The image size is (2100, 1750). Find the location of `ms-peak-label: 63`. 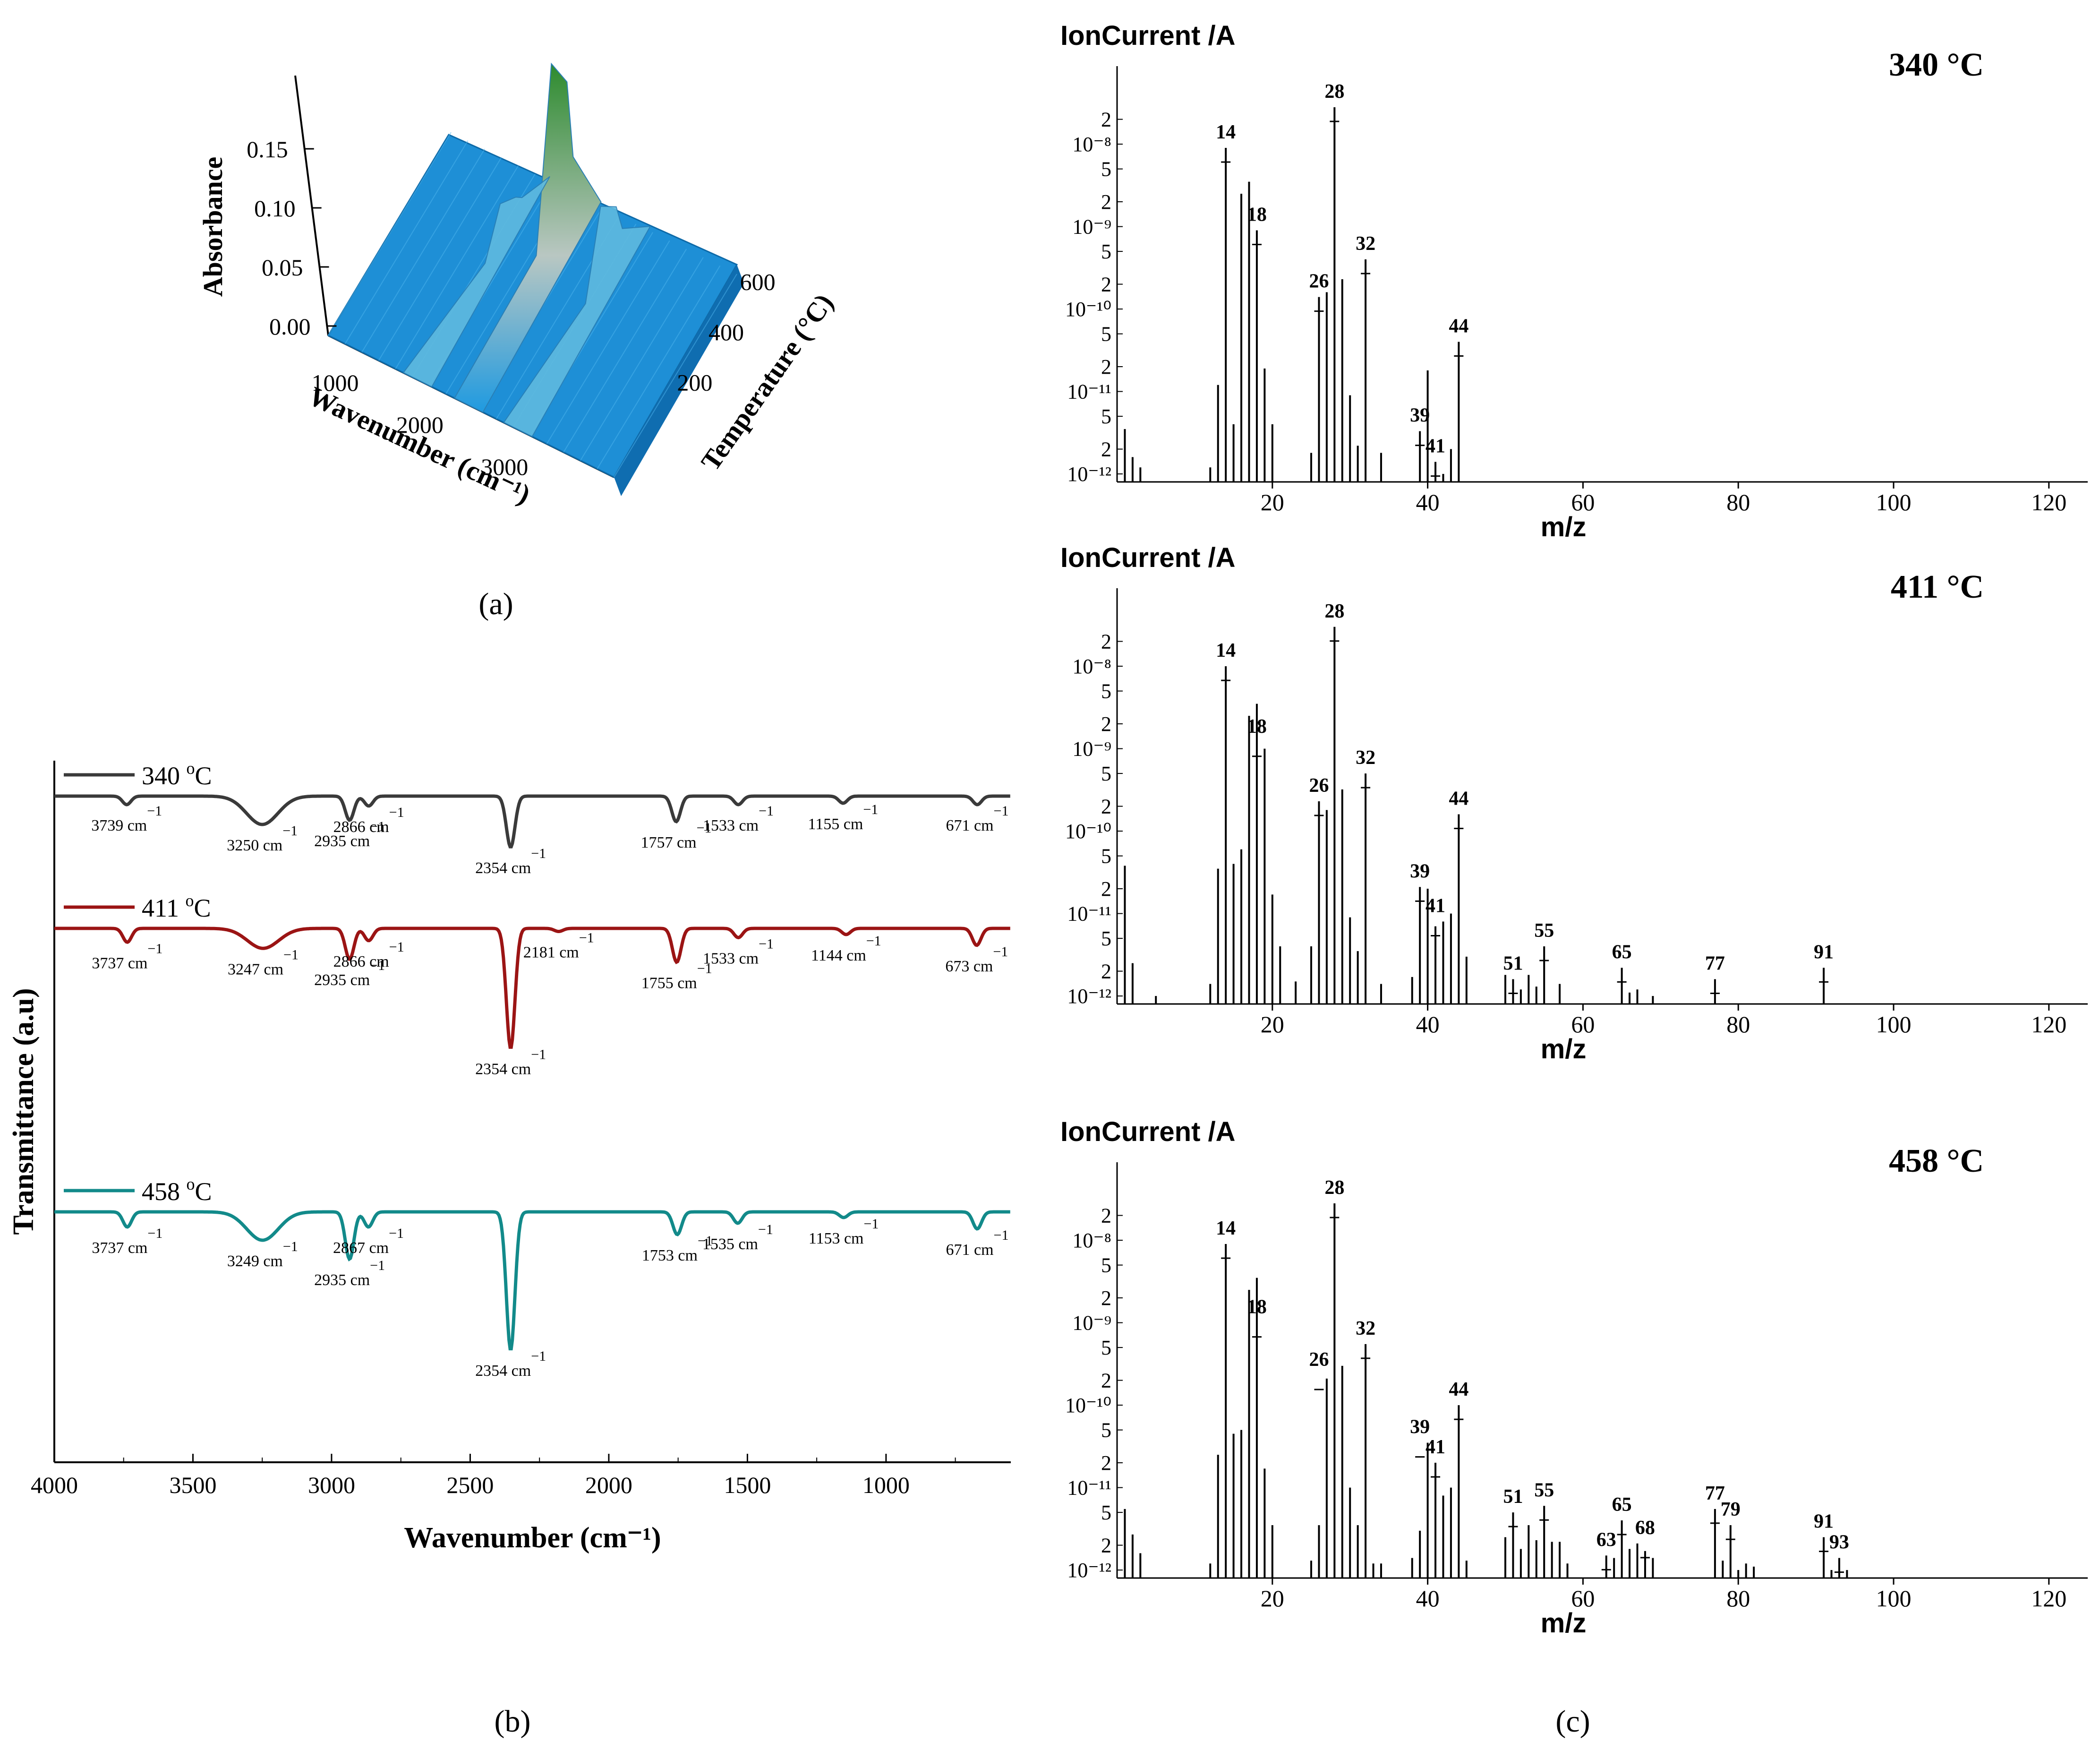

ms-peak-label: 63 is located at coordinates (1606, 1540).